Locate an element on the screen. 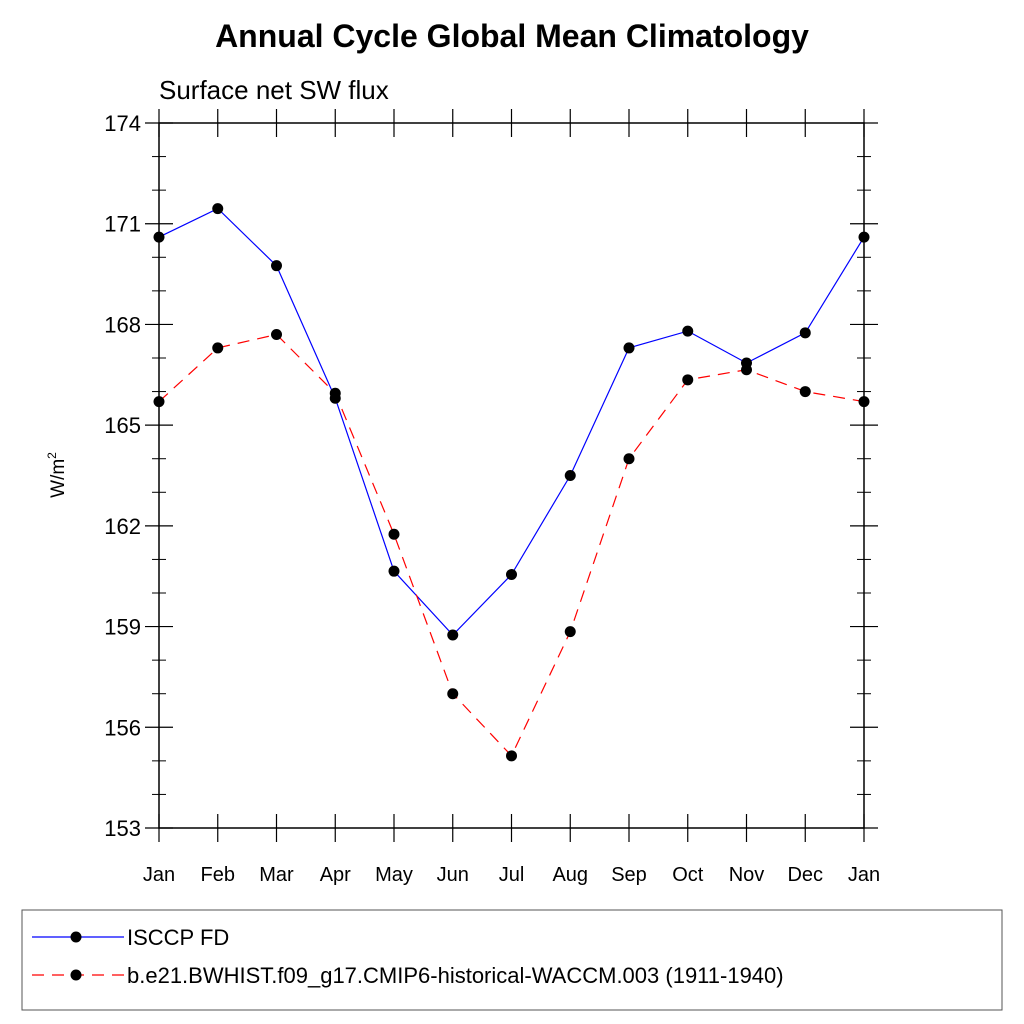 The width and height of the screenshot is (1024, 1024). chart-subtitle: Surface net SW flux is located at coordinates (274, 90).